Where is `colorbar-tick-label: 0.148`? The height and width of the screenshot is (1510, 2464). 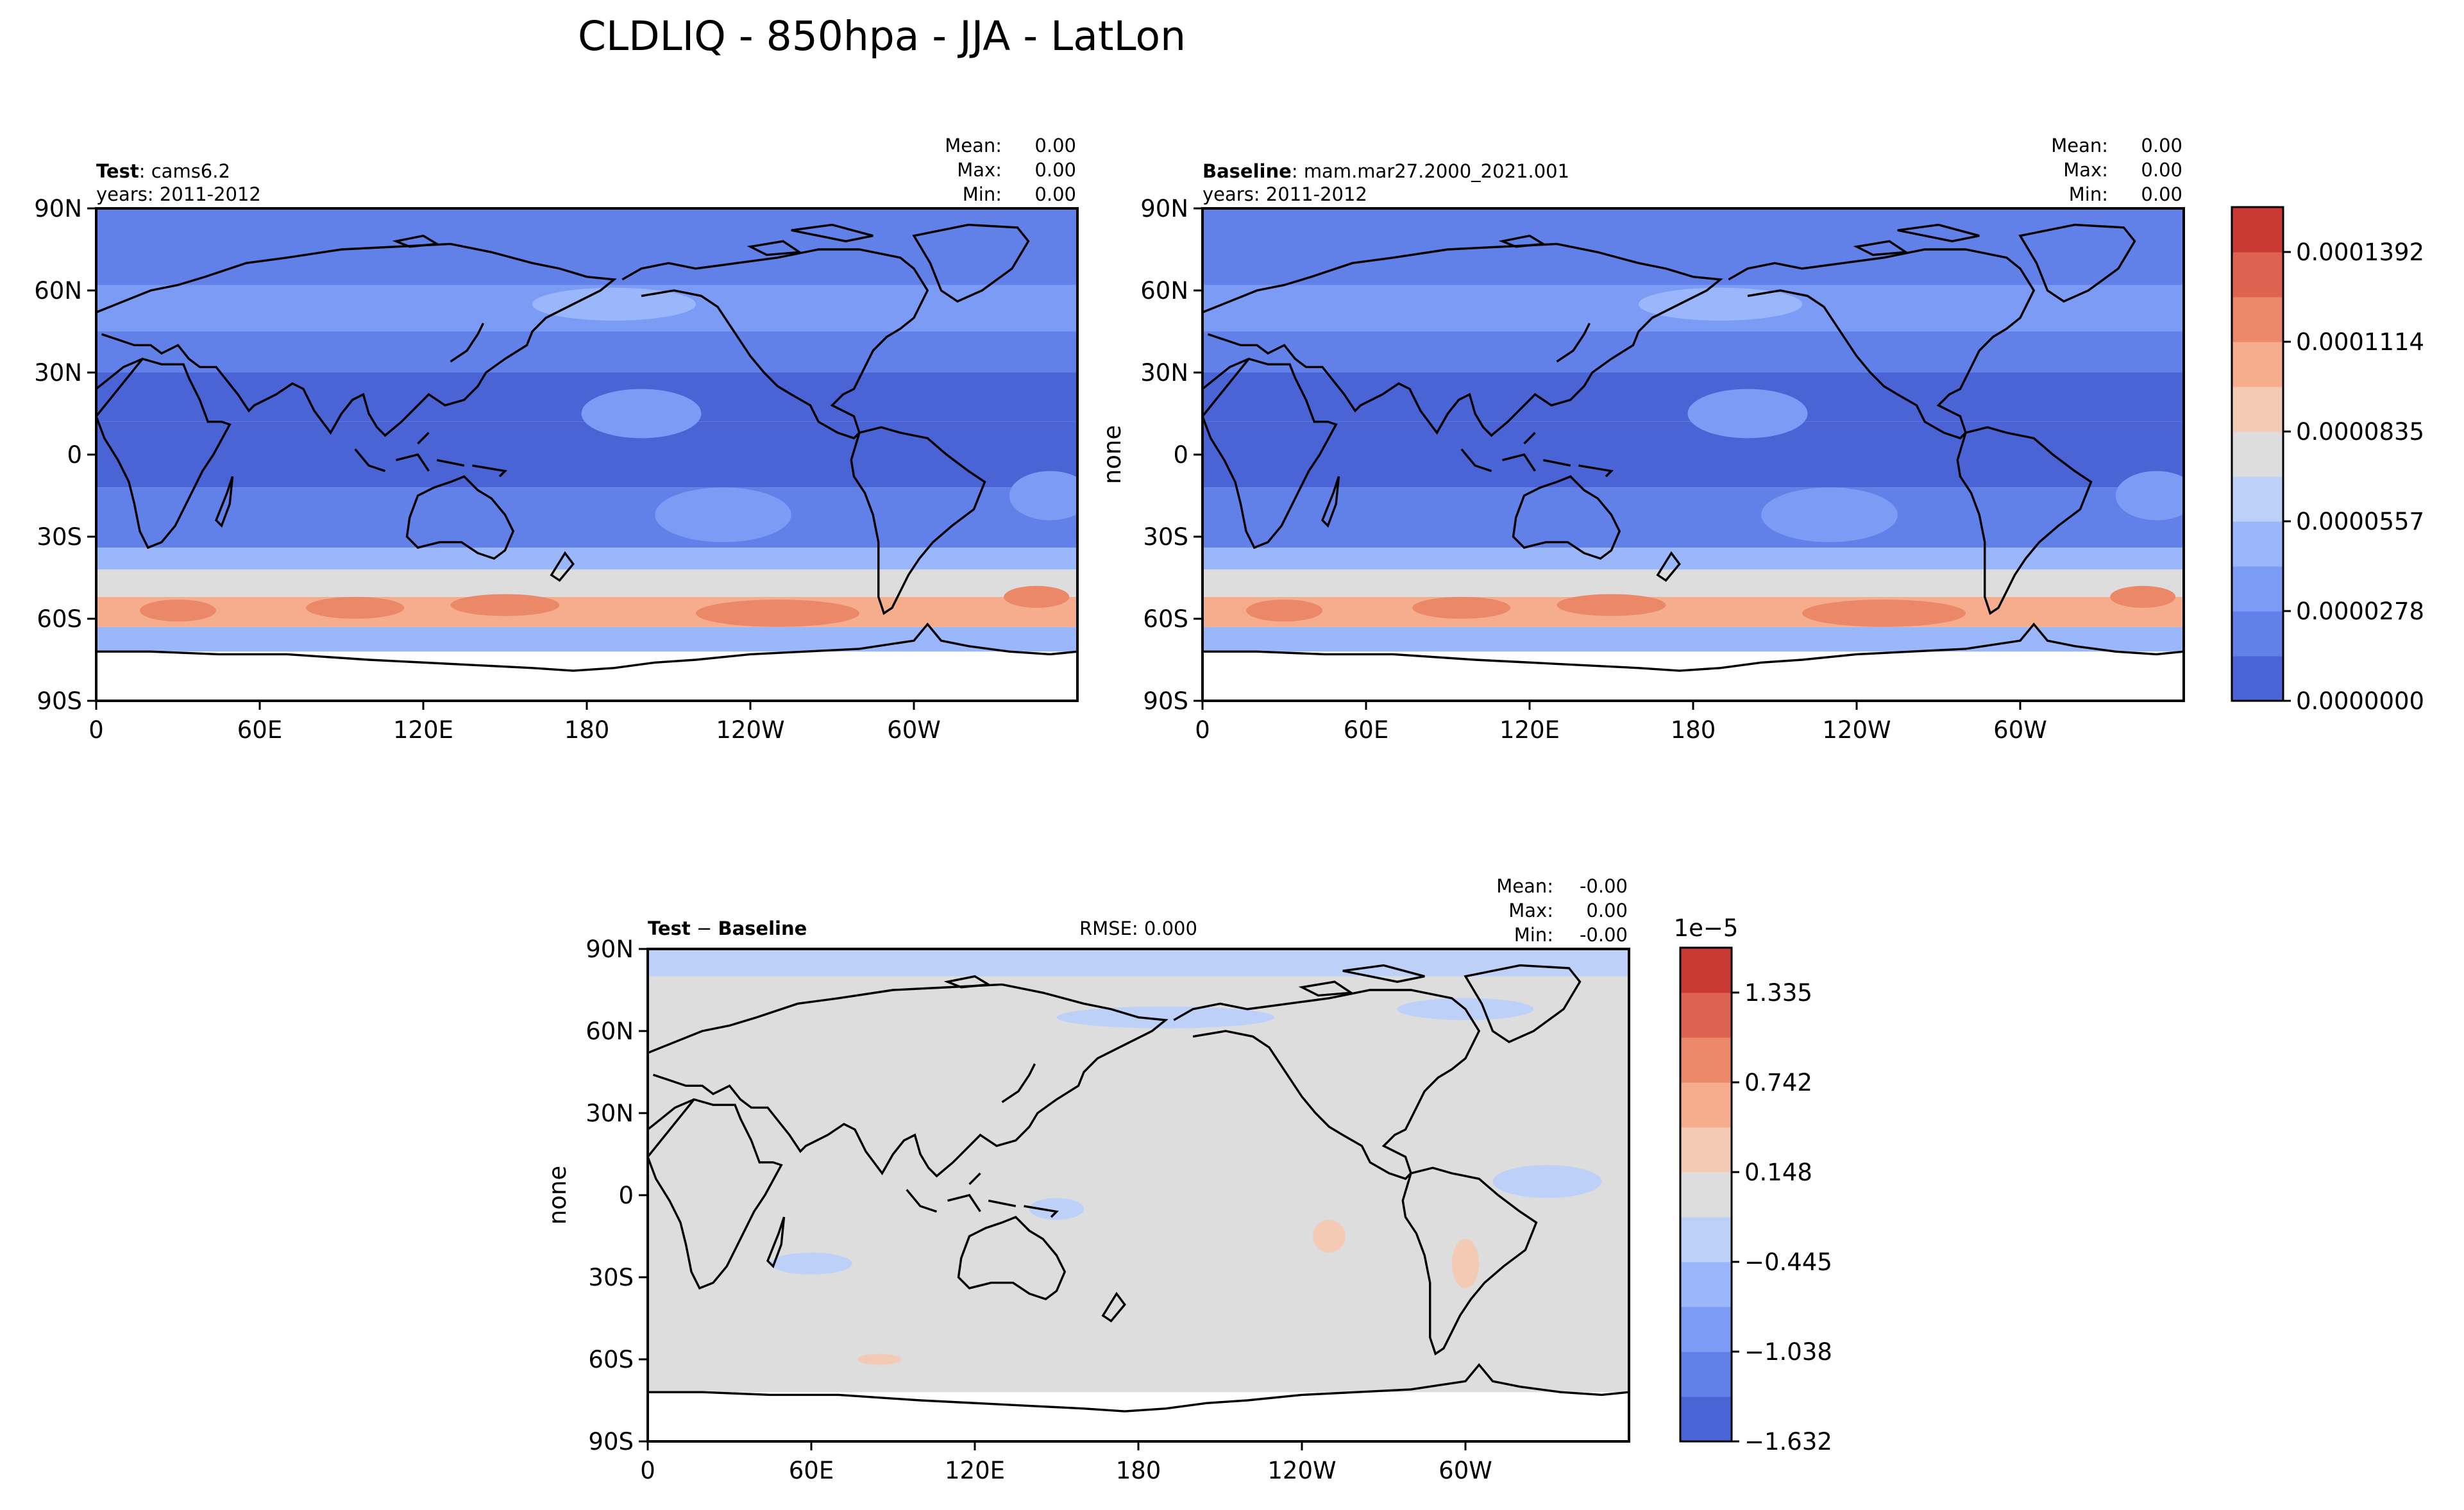 colorbar-tick-label: 0.148 is located at coordinates (1778, 1172).